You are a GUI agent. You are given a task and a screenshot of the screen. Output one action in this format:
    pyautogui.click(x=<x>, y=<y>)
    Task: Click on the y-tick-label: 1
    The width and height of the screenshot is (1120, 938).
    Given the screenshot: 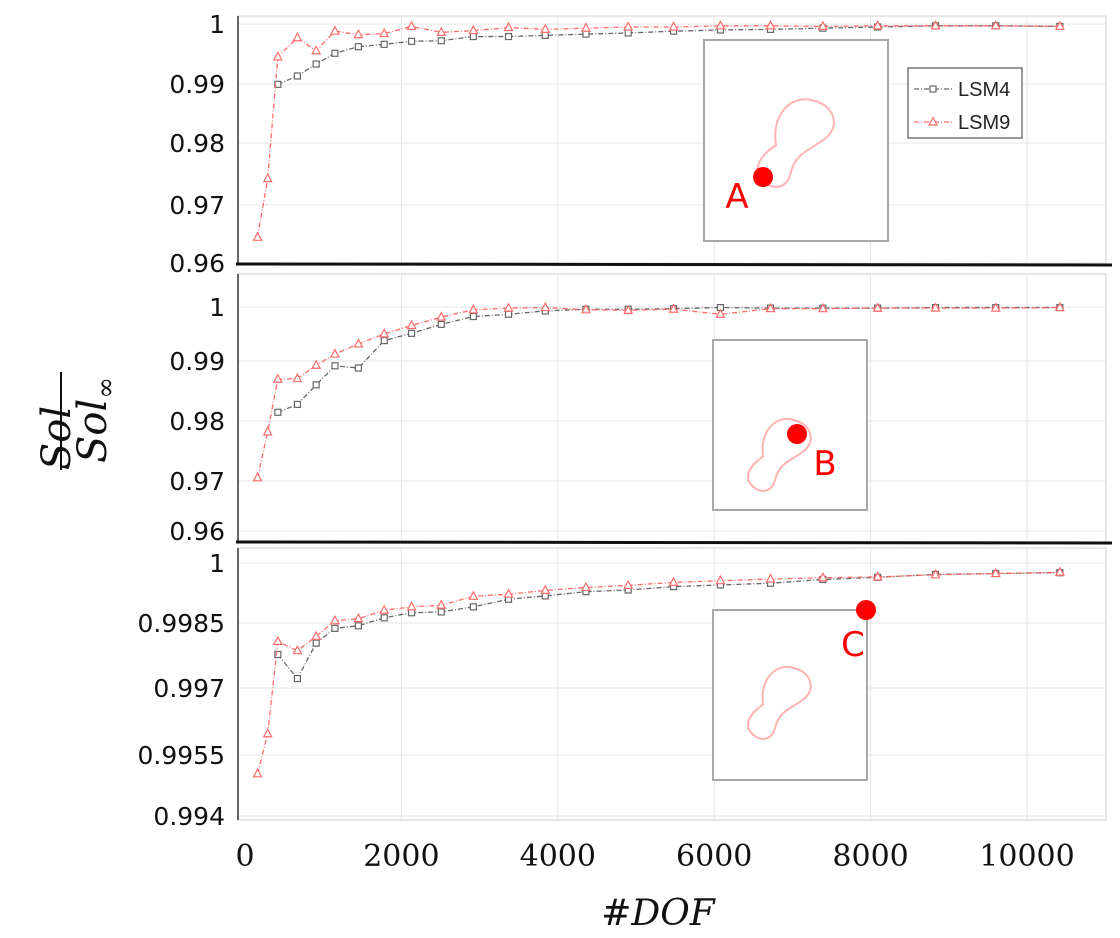 What is the action you would take?
    pyautogui.click(x=217, y=307)
    